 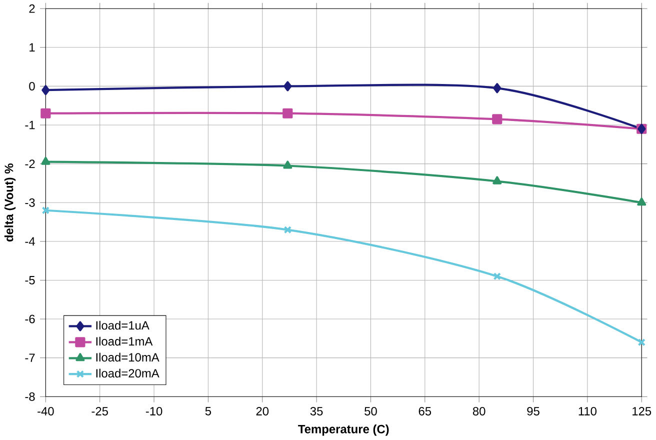 What do you see at coordinates (124, 341) in the screenshot?
I see `legend-label: Iload=1mA` at bounding box center [124, 341].